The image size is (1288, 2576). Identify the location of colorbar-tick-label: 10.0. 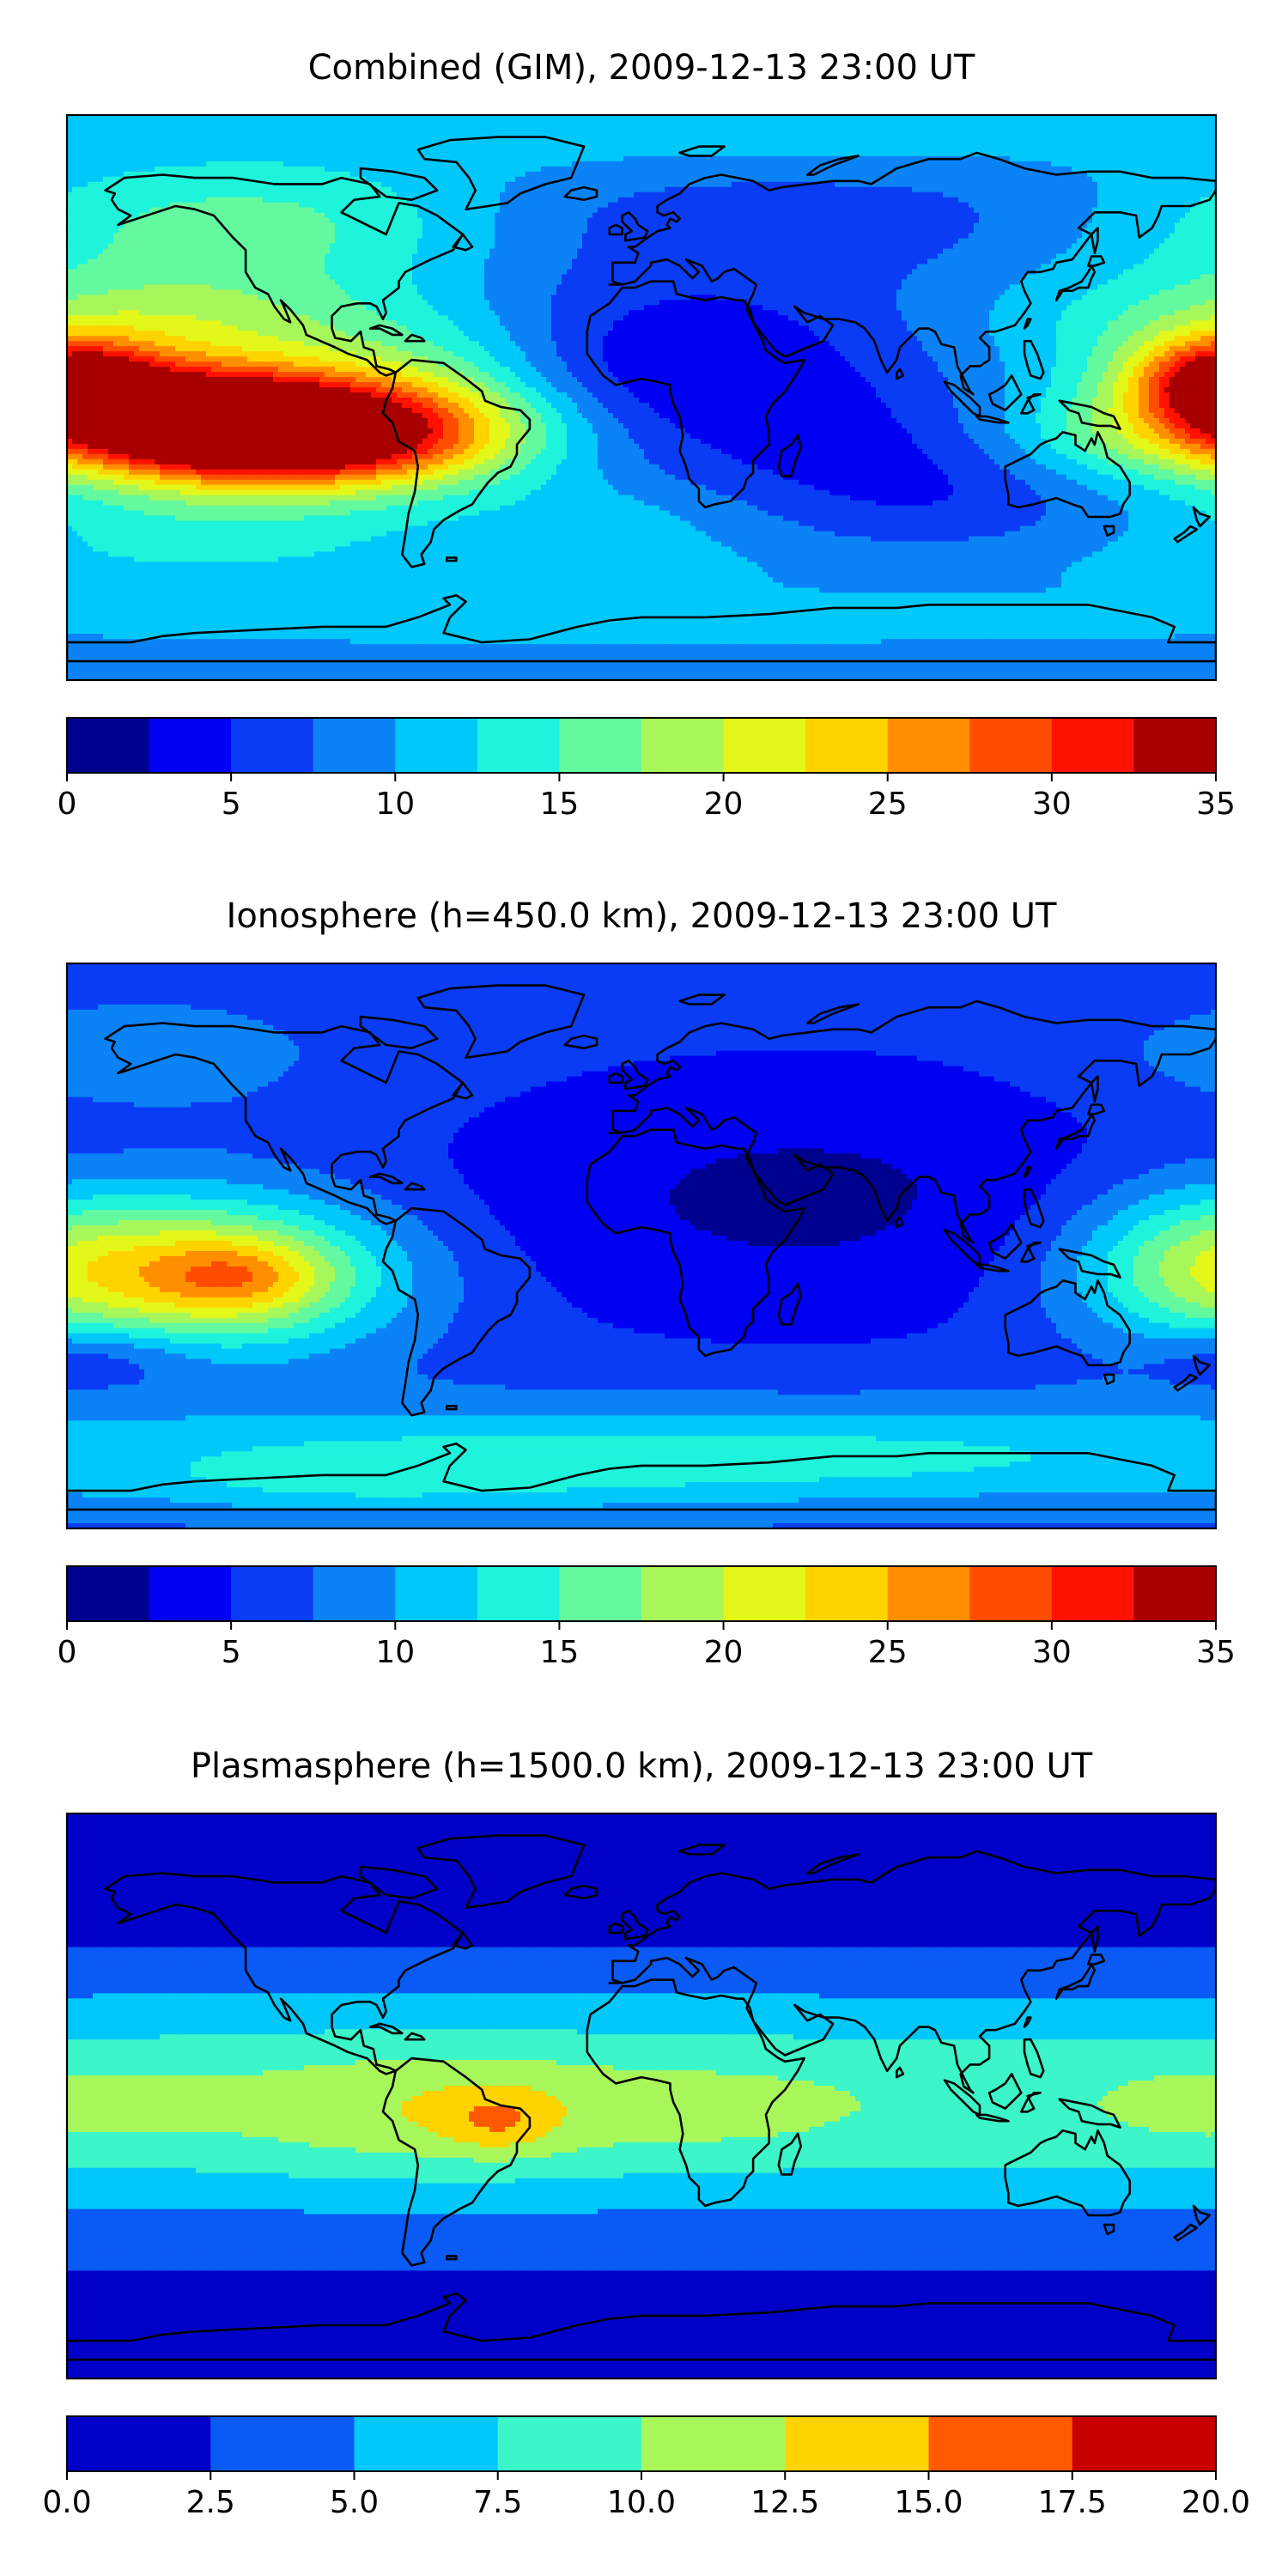
(641, 2502).